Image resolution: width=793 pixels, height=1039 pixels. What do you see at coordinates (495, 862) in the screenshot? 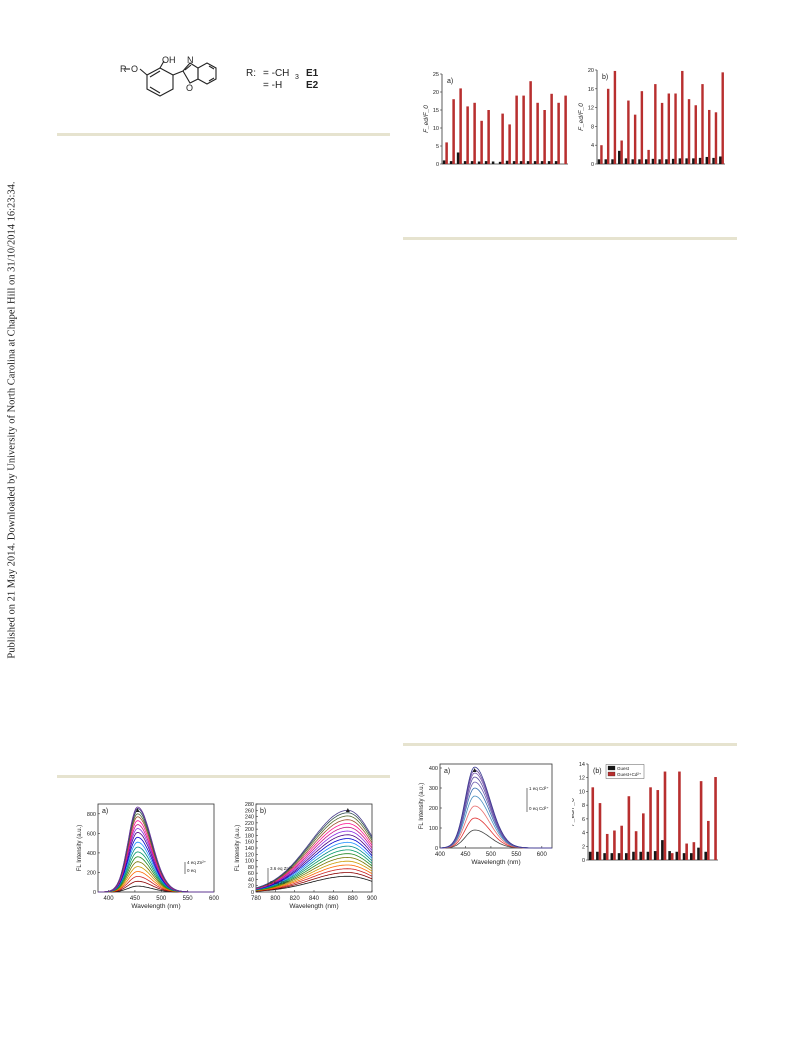
I see `x-axis-label: Wavelength (nm)` at bounding box center [495, 862].